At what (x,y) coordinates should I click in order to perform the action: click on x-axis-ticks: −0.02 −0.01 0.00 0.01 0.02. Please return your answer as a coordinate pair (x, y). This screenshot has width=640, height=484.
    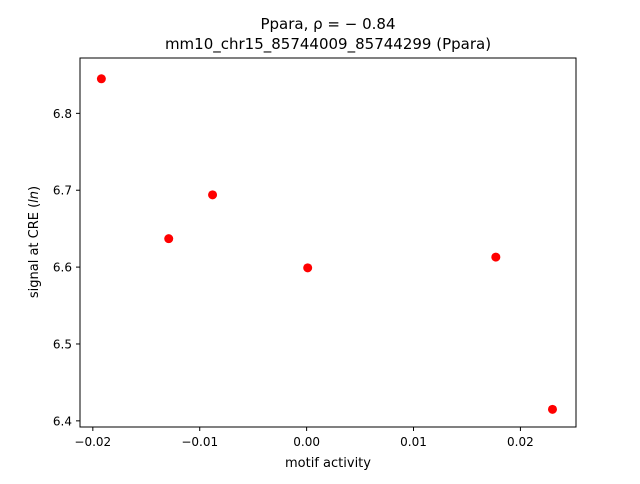
    Looking at the image, I should click on (304, 438).